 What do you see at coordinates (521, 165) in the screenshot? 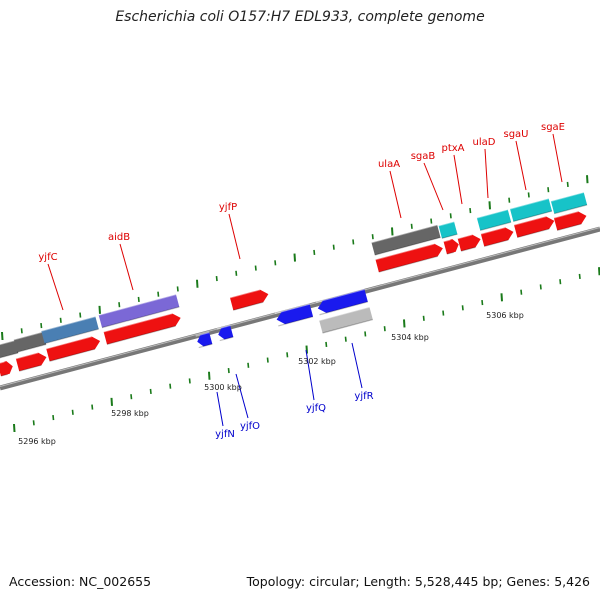
I see `gene-label-sgaU-leader` at bounding box center [521, 165].